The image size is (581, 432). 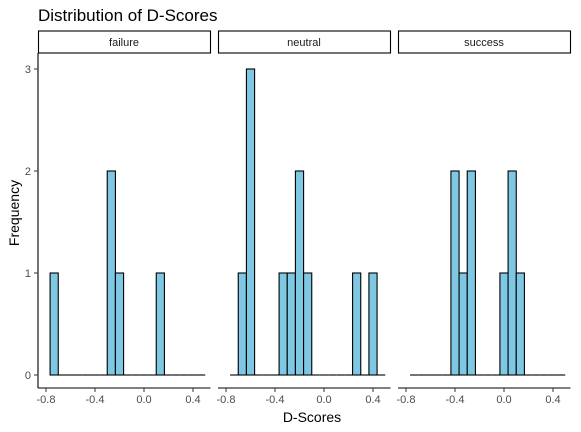 What do you see at coordinates (28, 172) in the screenshot?
I see `y-tick-label: 2` at bounding box center [28, 172].